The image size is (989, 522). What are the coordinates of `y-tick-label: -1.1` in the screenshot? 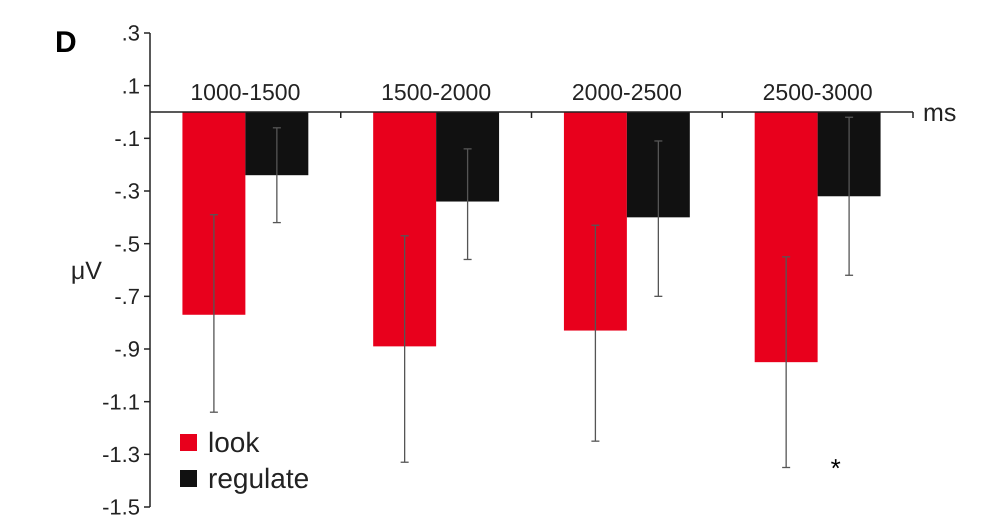 It's located at (121, 401).